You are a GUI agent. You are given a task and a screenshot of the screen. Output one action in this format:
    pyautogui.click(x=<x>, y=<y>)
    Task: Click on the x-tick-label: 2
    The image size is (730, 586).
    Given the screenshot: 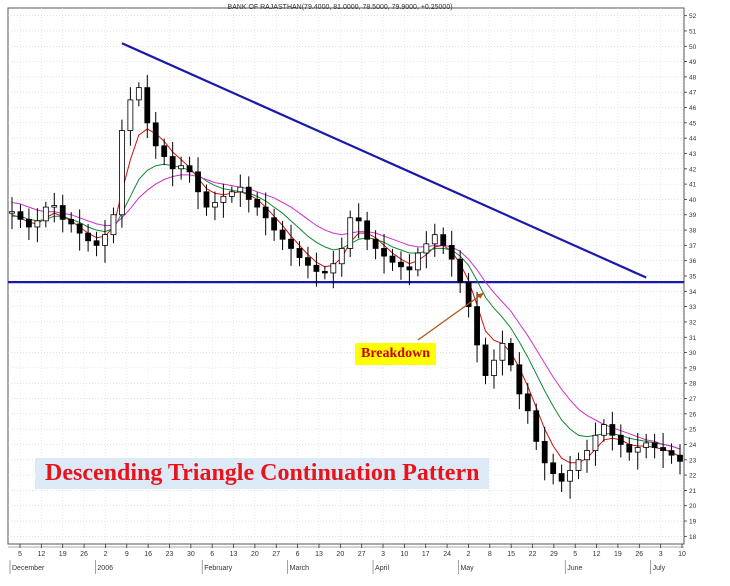 What is the action you would take?
    pyautogui.click(x=468, y=554)
    